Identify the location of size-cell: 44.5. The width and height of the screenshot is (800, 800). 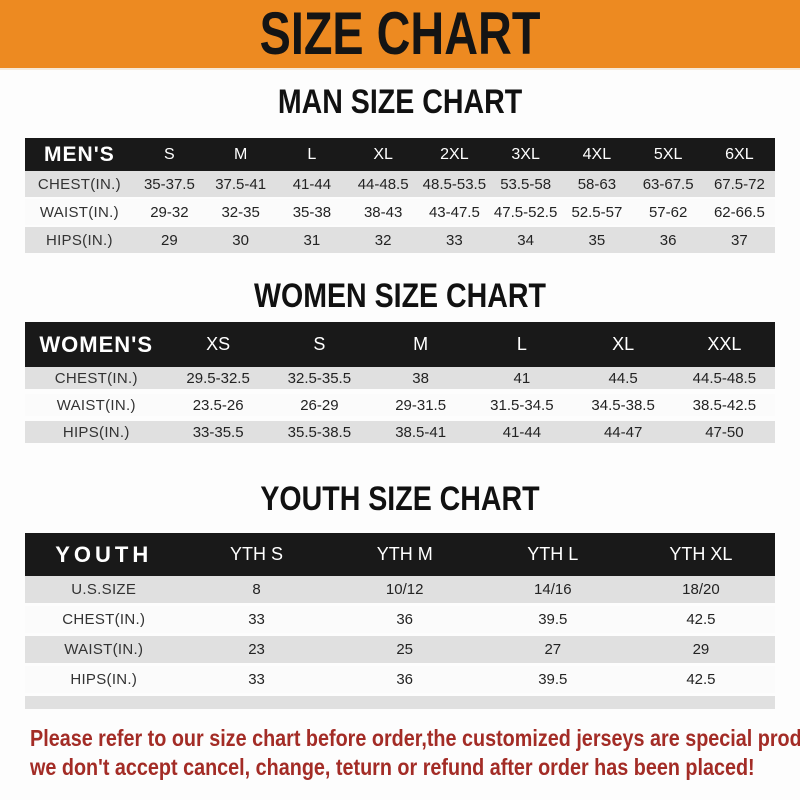
(623, 380).